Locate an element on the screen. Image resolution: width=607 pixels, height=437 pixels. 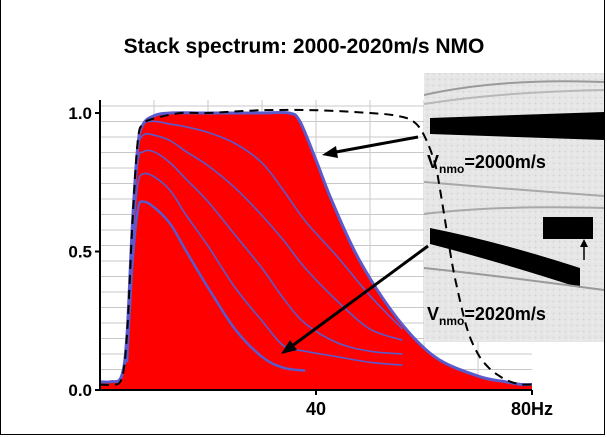
y-tick-label: 0.5 is located at coordinates (80, 252).